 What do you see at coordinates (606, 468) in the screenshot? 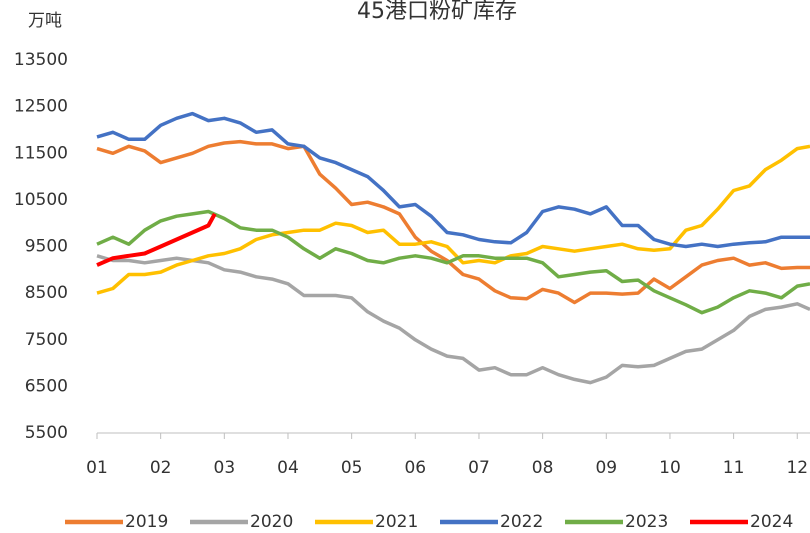
I see `x-tick-label: 09` at bounding box center [606, 468].